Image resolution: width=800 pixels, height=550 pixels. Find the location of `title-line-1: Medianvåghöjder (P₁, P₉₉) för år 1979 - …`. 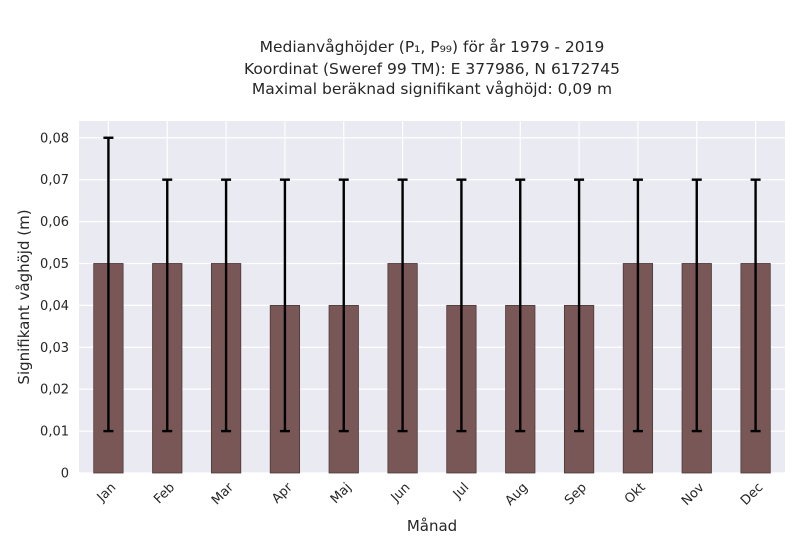

title-line-1: Medianvåghöjder (P₁, P₉₉) för år 1979 - … is located at coordinates (432, 47).